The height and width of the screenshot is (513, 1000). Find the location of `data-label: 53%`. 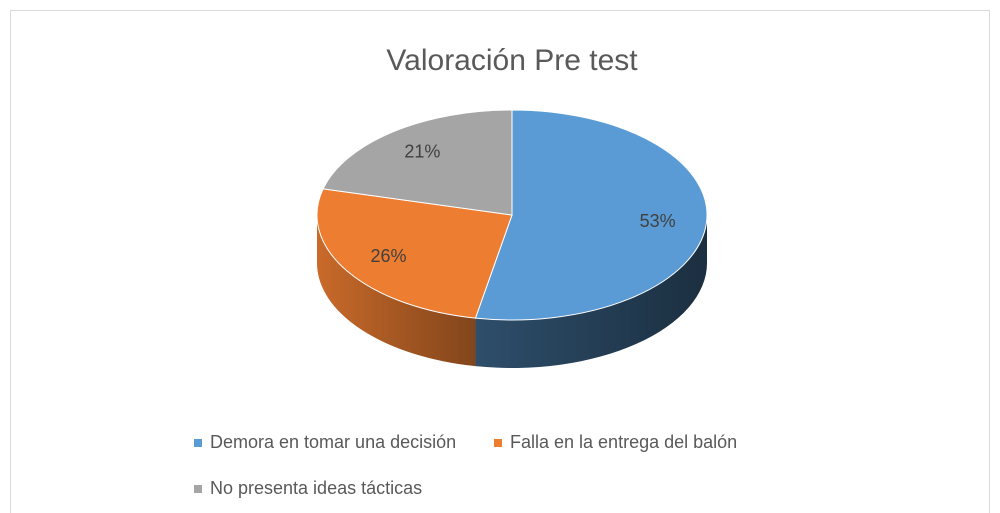

data-label: 53% is located at coordinates (658, 221).